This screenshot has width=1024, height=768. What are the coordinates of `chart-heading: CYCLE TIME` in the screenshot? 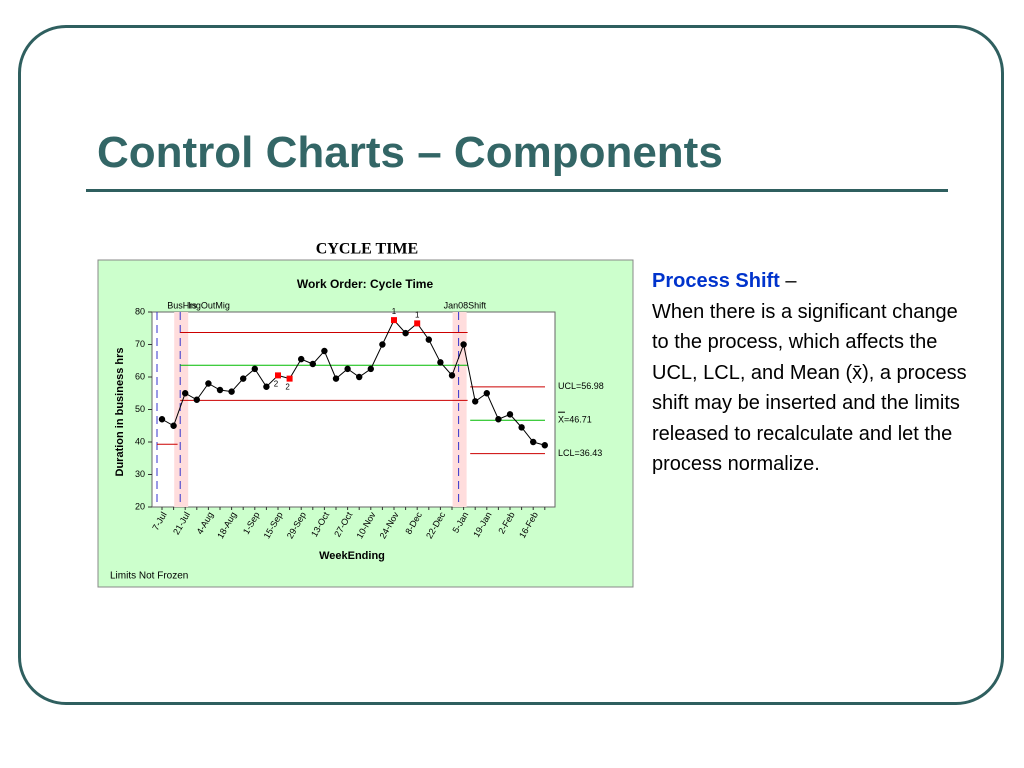 It's located at (367, 249).